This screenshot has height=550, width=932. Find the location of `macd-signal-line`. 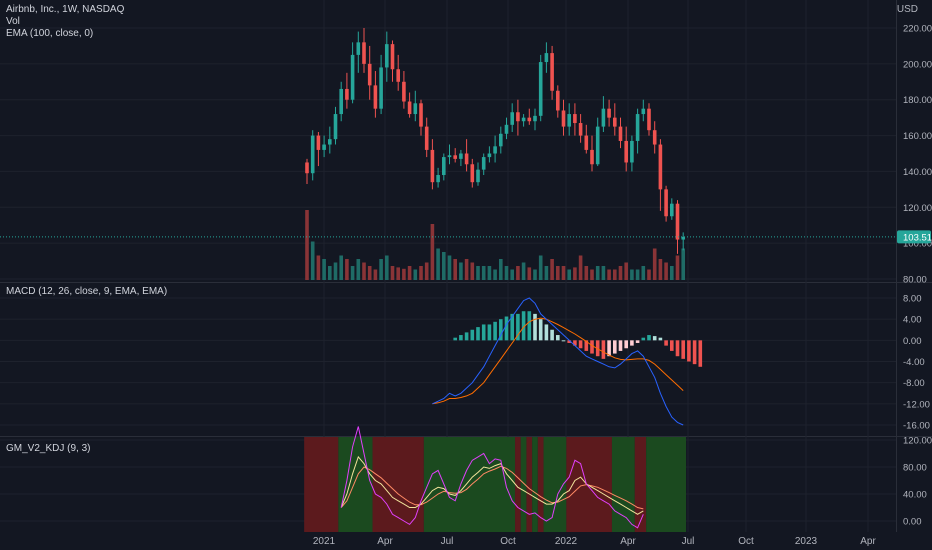

macd-signal-line is located at coordinates (558, 361).